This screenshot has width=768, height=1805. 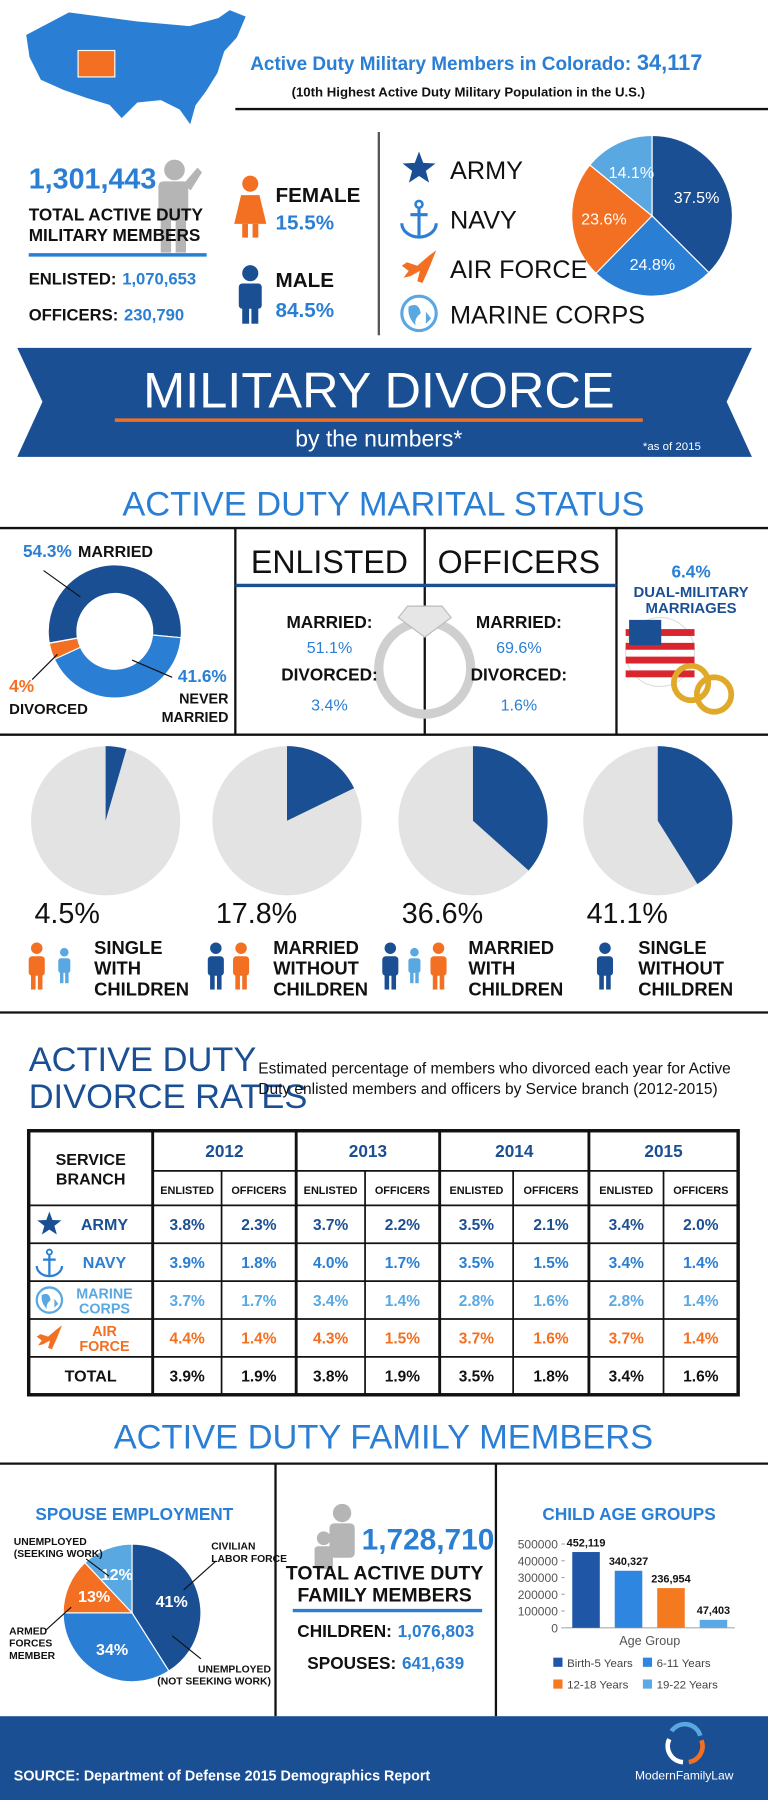 I want to click on category-label: WITHOUT, so click(x=681, y=968).